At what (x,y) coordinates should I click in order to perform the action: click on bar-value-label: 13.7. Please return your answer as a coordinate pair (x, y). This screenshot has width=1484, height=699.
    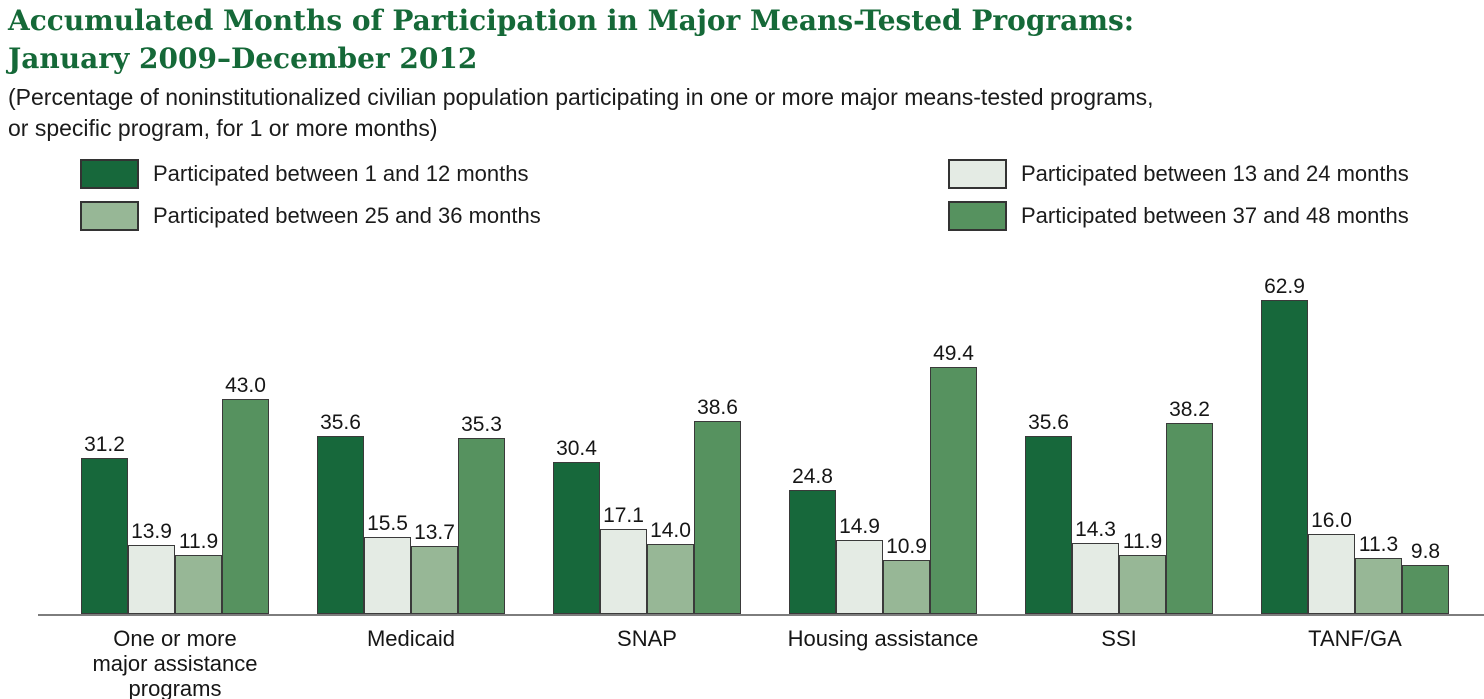
    Looking at the image, I should click on (434, 532).